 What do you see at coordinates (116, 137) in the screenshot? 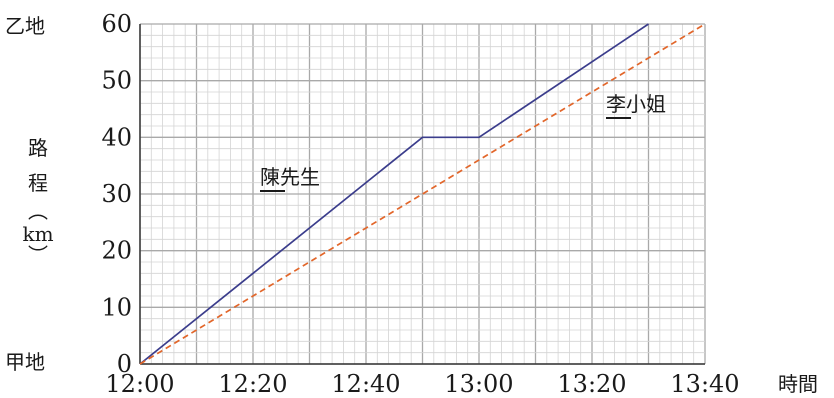
I see `y-tick-label-5: 40` at bounding box center [116, 137].